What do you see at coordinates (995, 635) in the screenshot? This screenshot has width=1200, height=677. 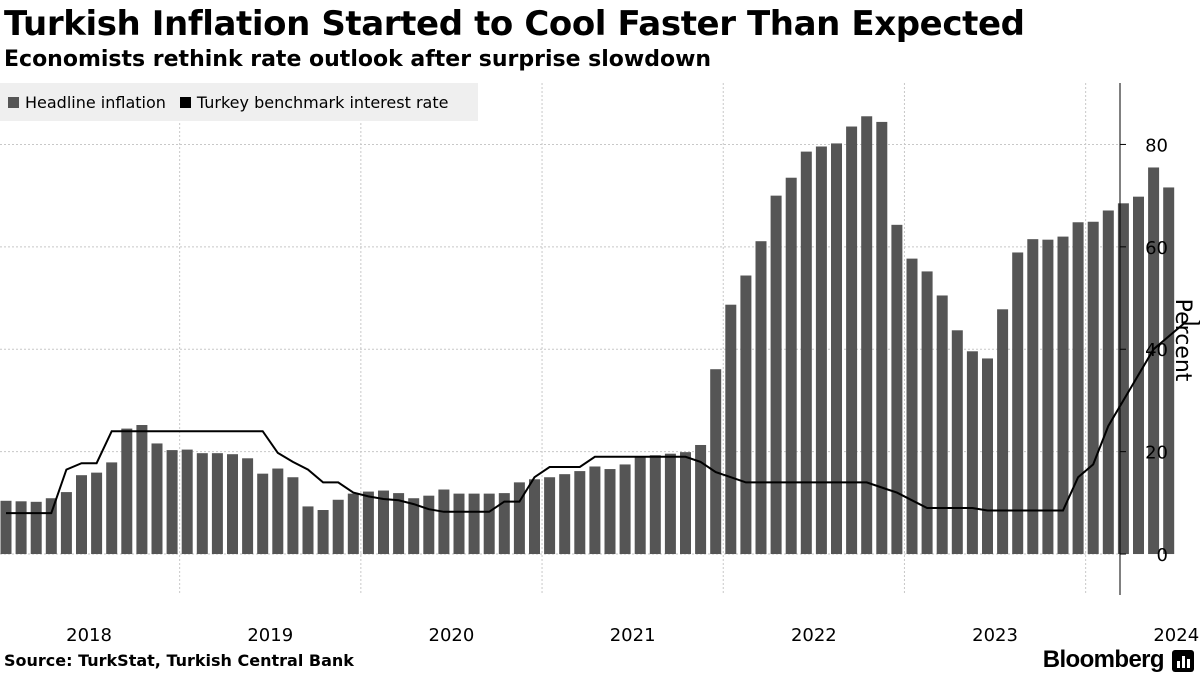 I see `x-tick-label: 2023` at bounding box center [995, 635].